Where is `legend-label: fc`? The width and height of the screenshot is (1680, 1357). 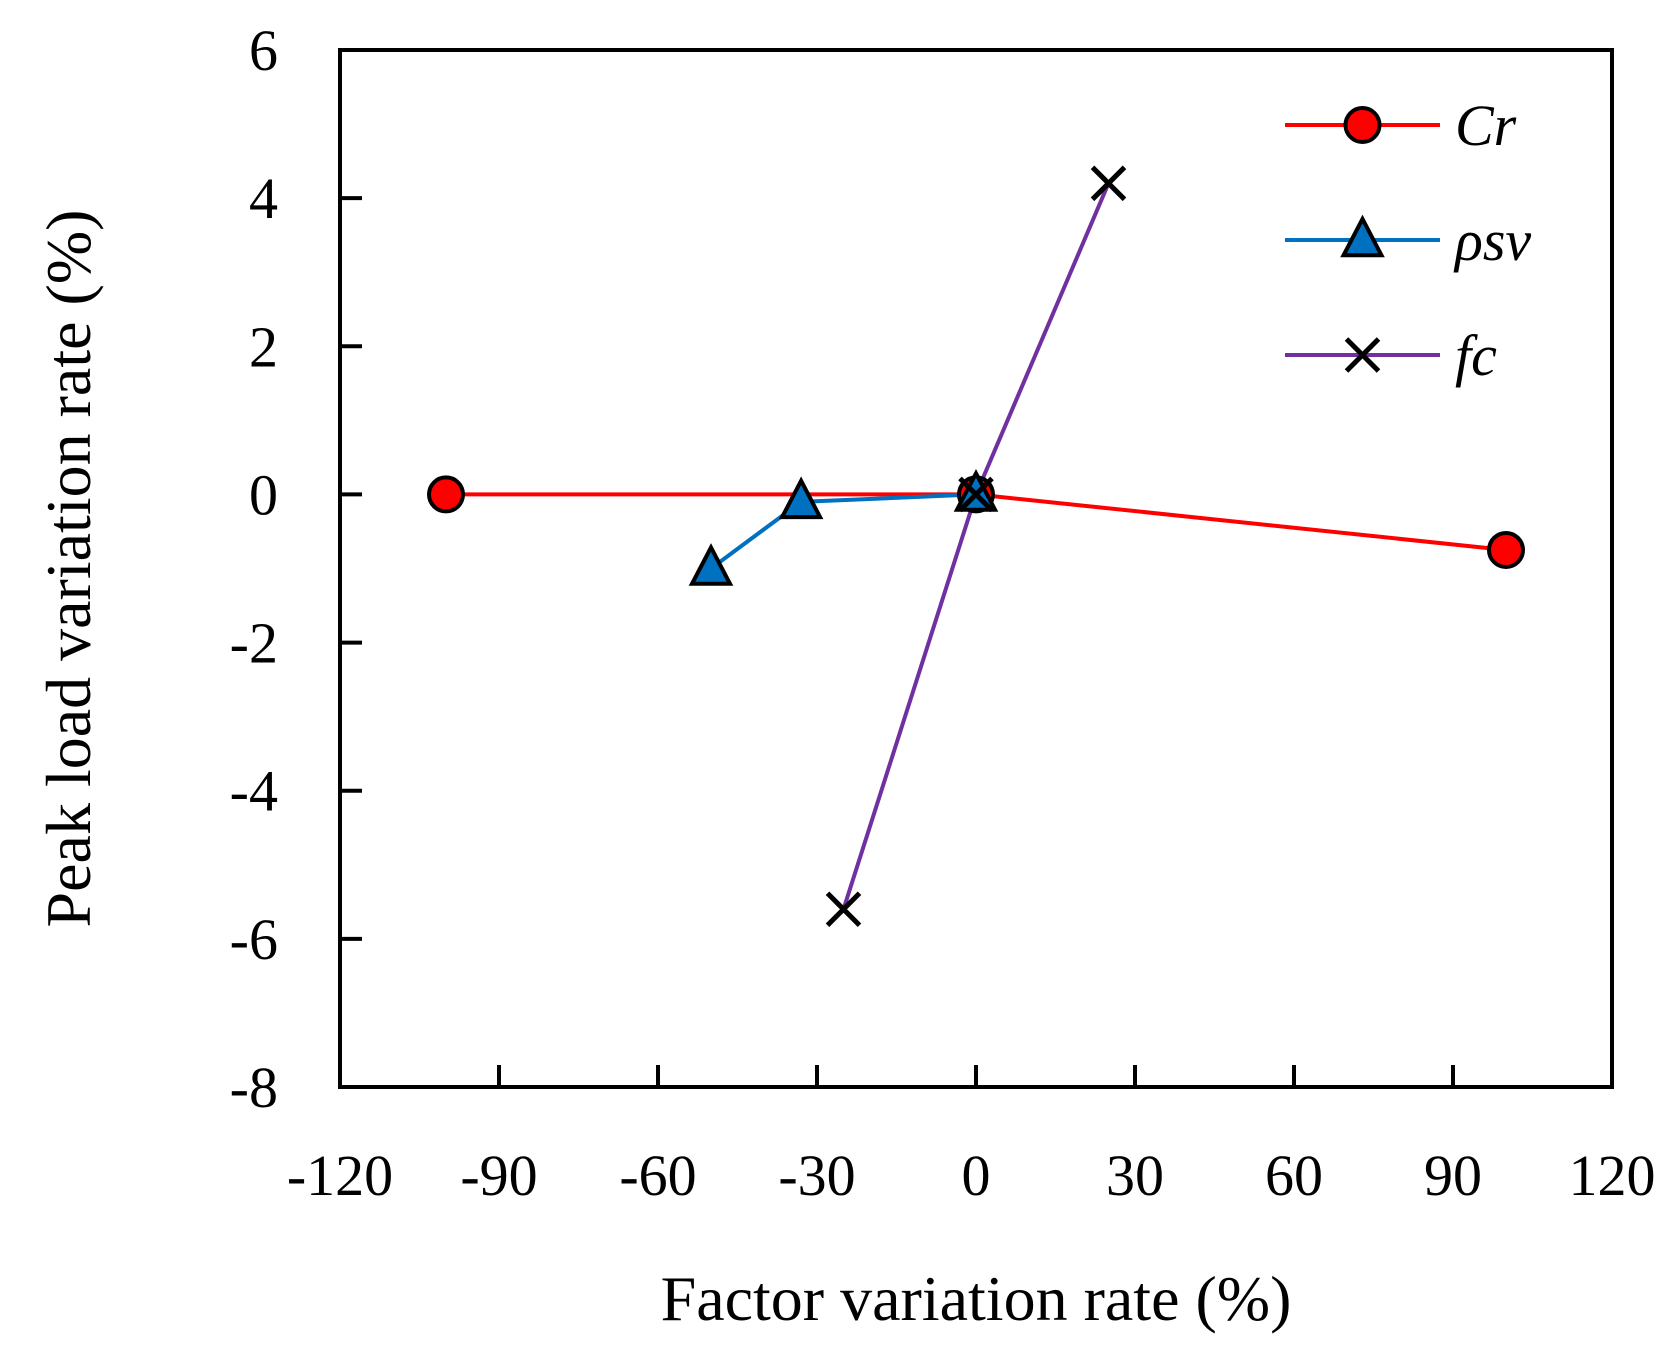
legend-label: fc is located at coordinates (1476, 355).